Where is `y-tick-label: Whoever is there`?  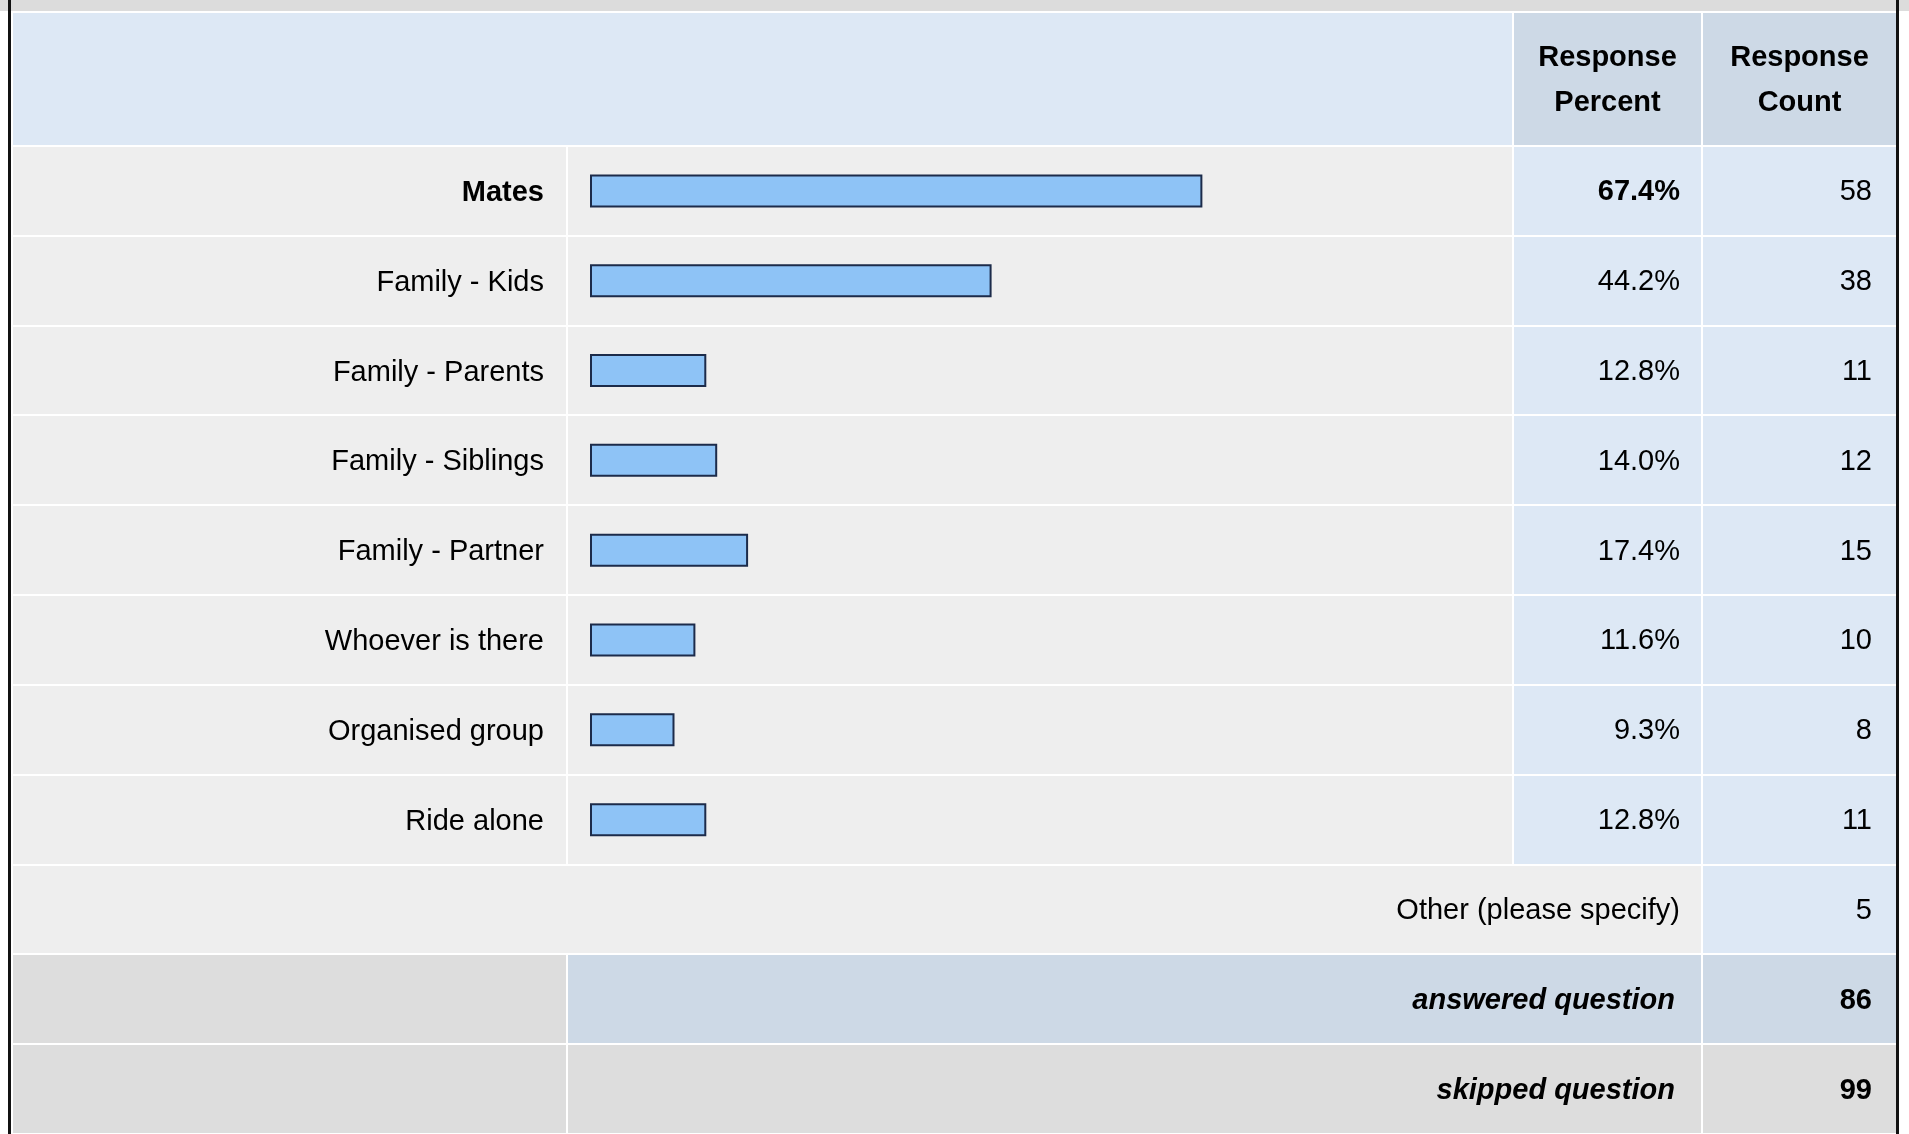 y-tick-label: Whoever is there is located at coordinates (434, 640).